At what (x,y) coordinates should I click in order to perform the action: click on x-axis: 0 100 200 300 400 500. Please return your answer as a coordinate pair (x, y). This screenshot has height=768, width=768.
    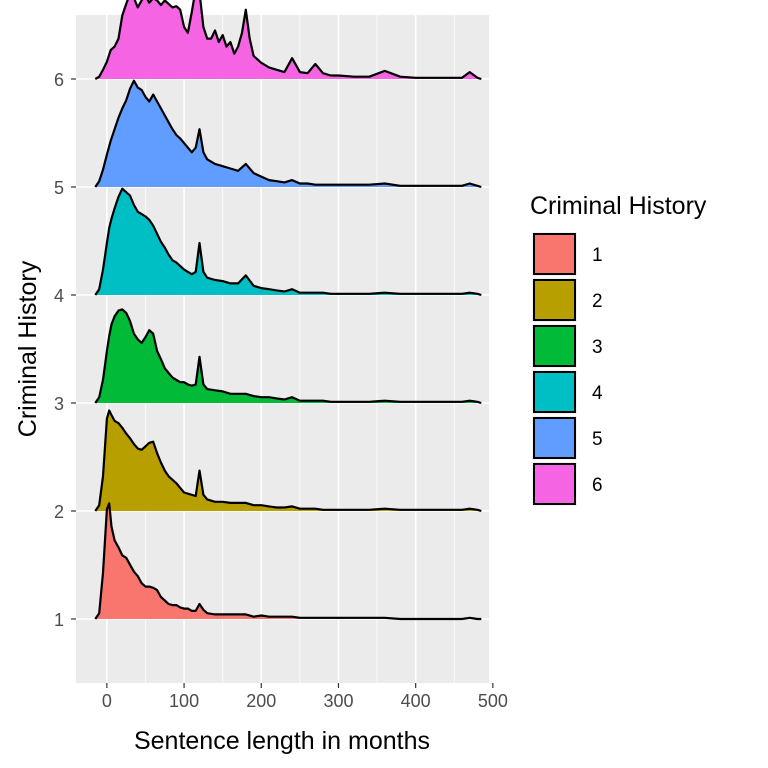
    Looking at the image, I should click on (305, 697).